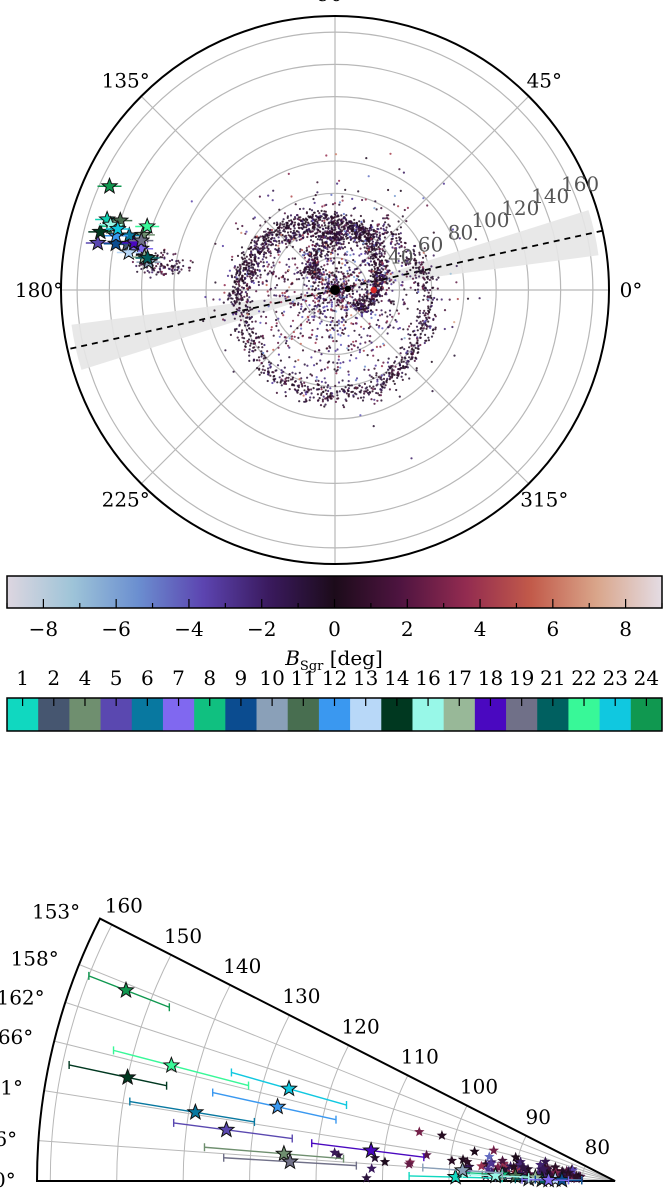 The height and width of the screenshot is (1189, 665). I want to click on id-colorbar-frame, so click(334, 714).